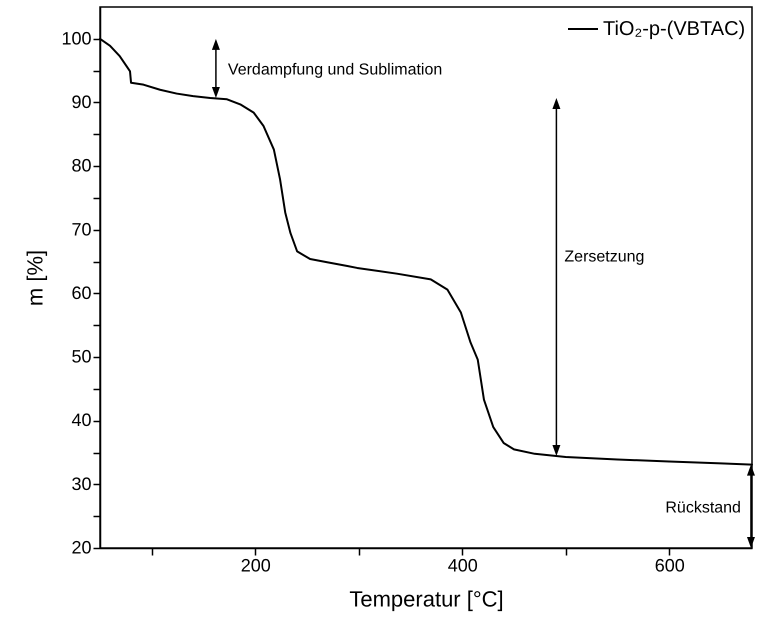 The width and height of the screenshot is (765, 634). I want to click on legend-label: TiO₂-p-(VBTAC), so click(674, 29).